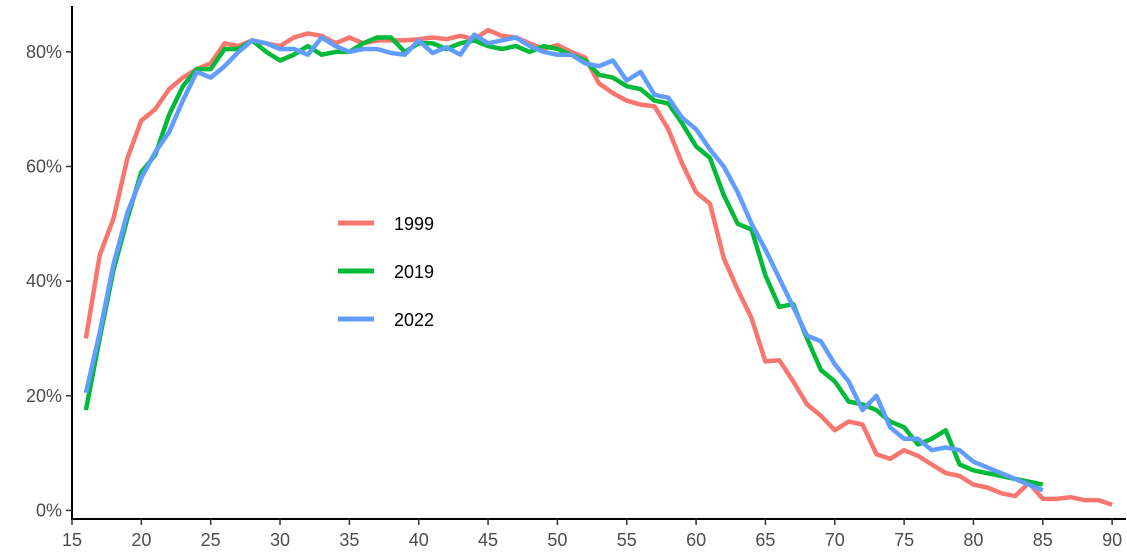  Describe the element at coordinates (44, 396) in the screenshot. I see `y-tick-label: 20%` at that location.